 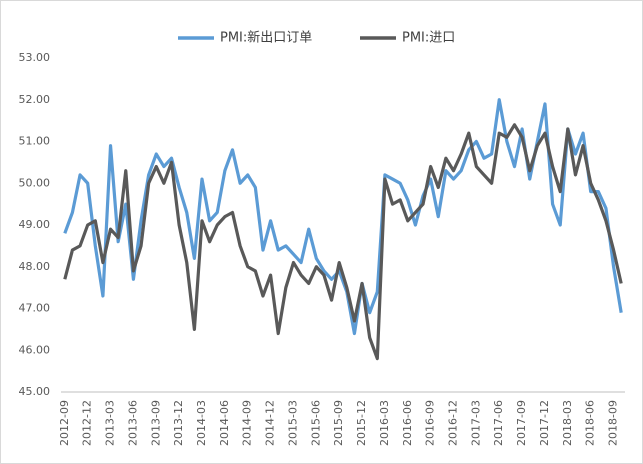 What do you see at coordinates (35, 57) in the screenshot?
I see `y-tick-label: 53.00` at bounding box center [35, 57].